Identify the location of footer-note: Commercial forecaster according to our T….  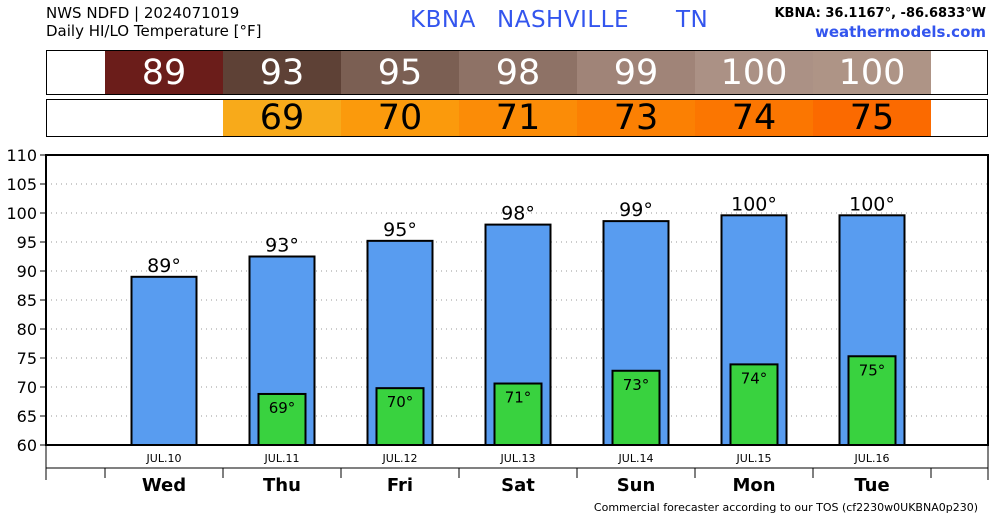
(785, 507).